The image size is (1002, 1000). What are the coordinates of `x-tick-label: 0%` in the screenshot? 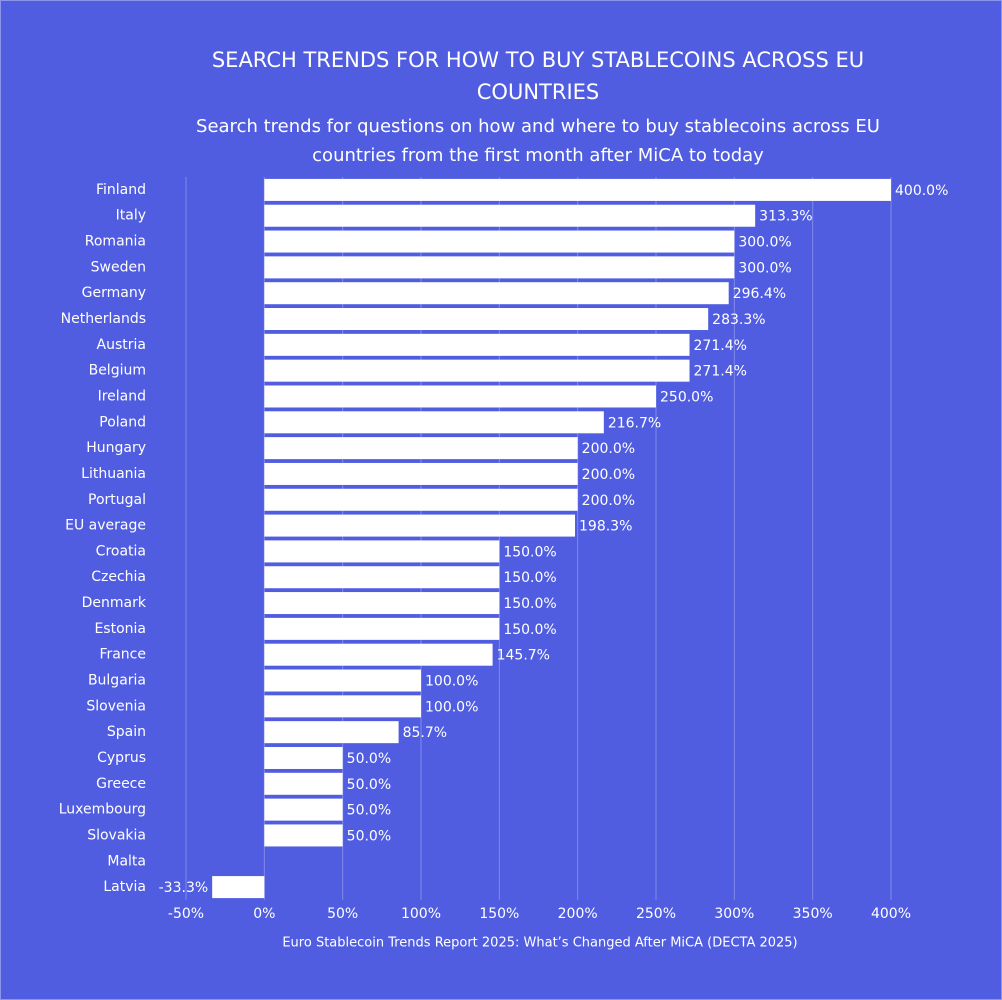 It's located at (264, 914).